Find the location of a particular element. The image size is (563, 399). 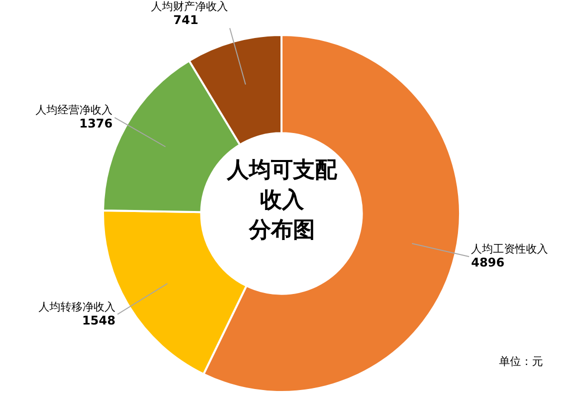

slice-label: 人均财产净收入 is located at coordinates (189, 7).